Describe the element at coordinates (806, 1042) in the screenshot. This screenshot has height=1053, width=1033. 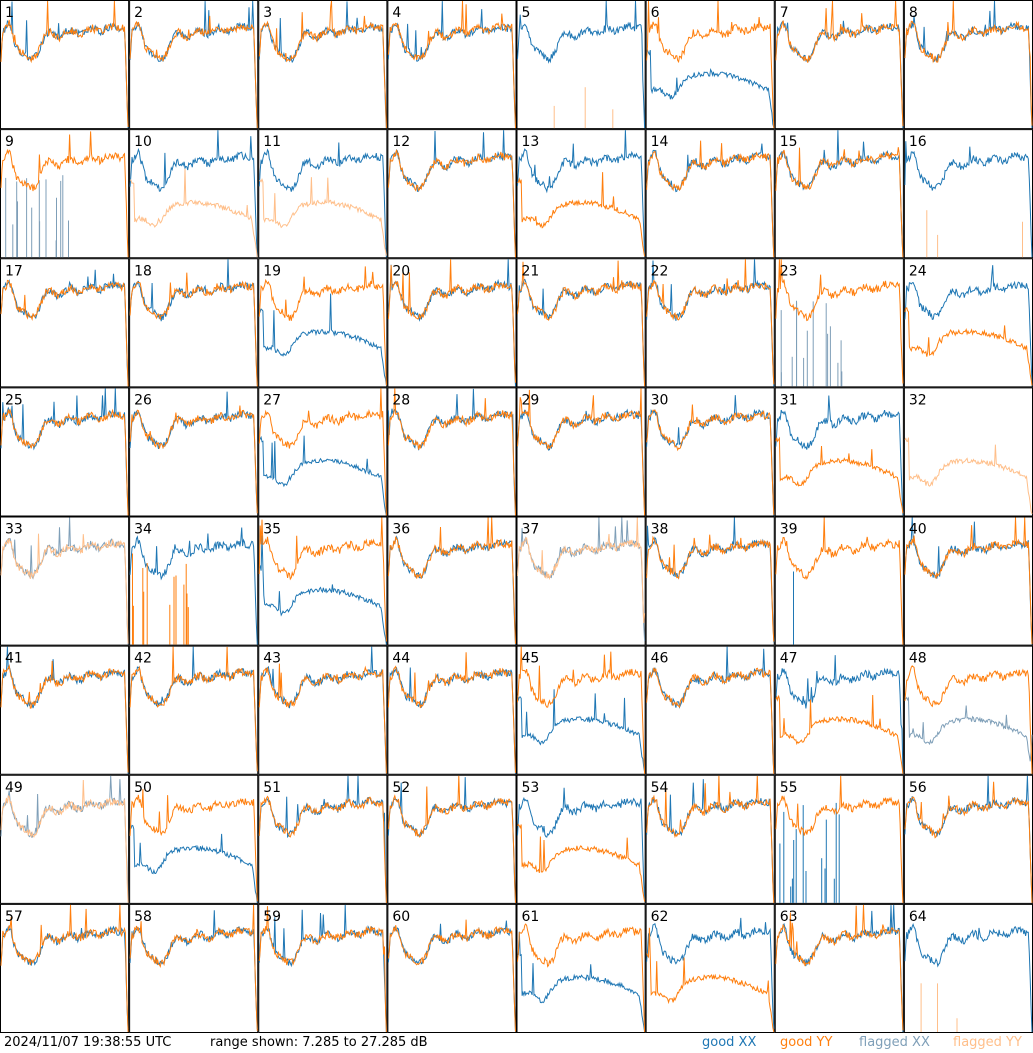
I see `legend-good-yy: good YY` at that location.